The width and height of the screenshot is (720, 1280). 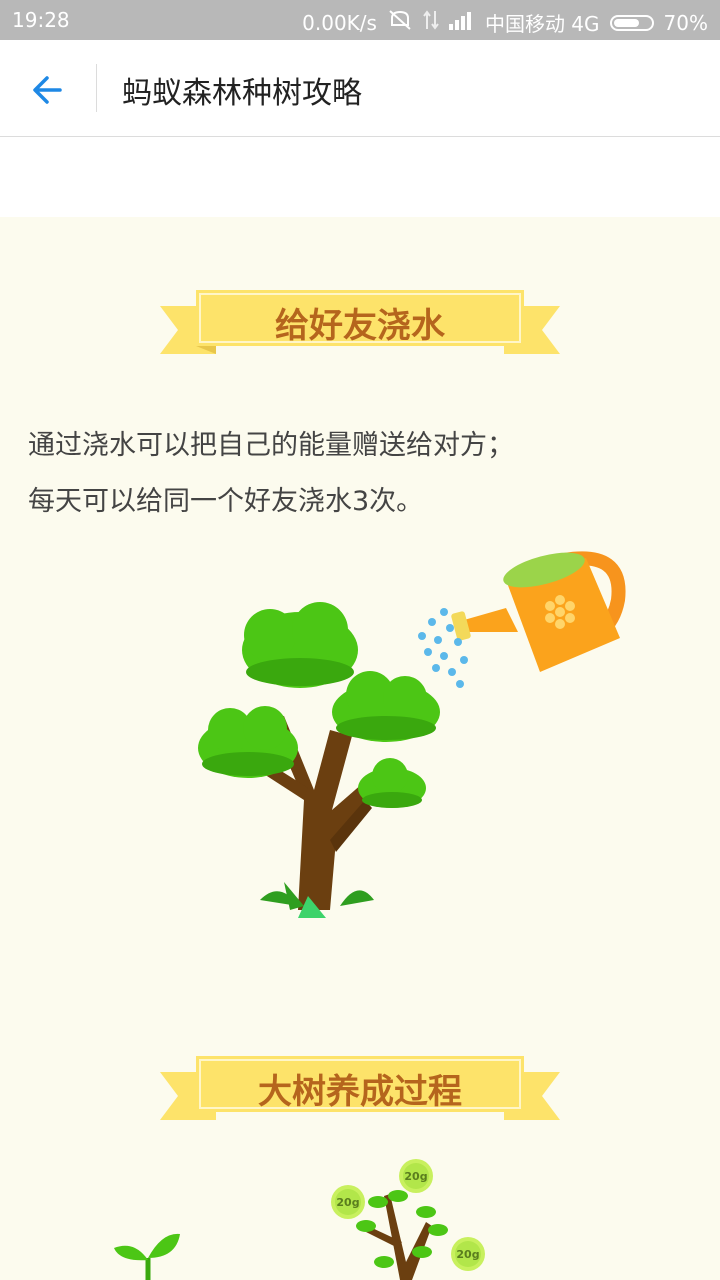 I want to click on arrow-left-icon, so click(x=47, y=90).